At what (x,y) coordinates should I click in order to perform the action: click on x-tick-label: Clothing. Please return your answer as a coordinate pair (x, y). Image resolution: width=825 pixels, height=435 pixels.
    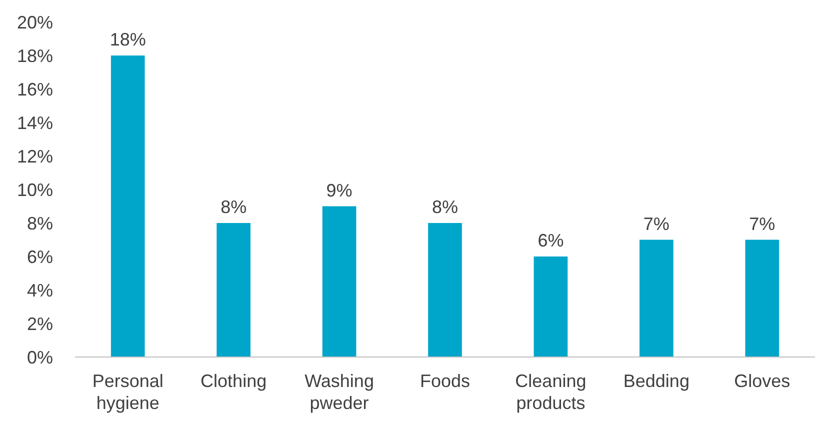
    Looking at the image, I should click on (233, 381).